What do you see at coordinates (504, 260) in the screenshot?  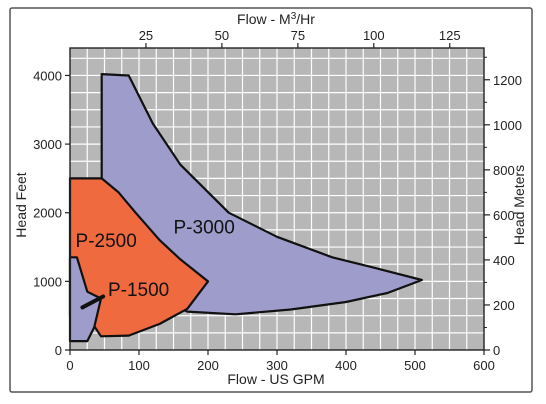 I see `right-tick-label: 400` at bounding box center [504, 260].